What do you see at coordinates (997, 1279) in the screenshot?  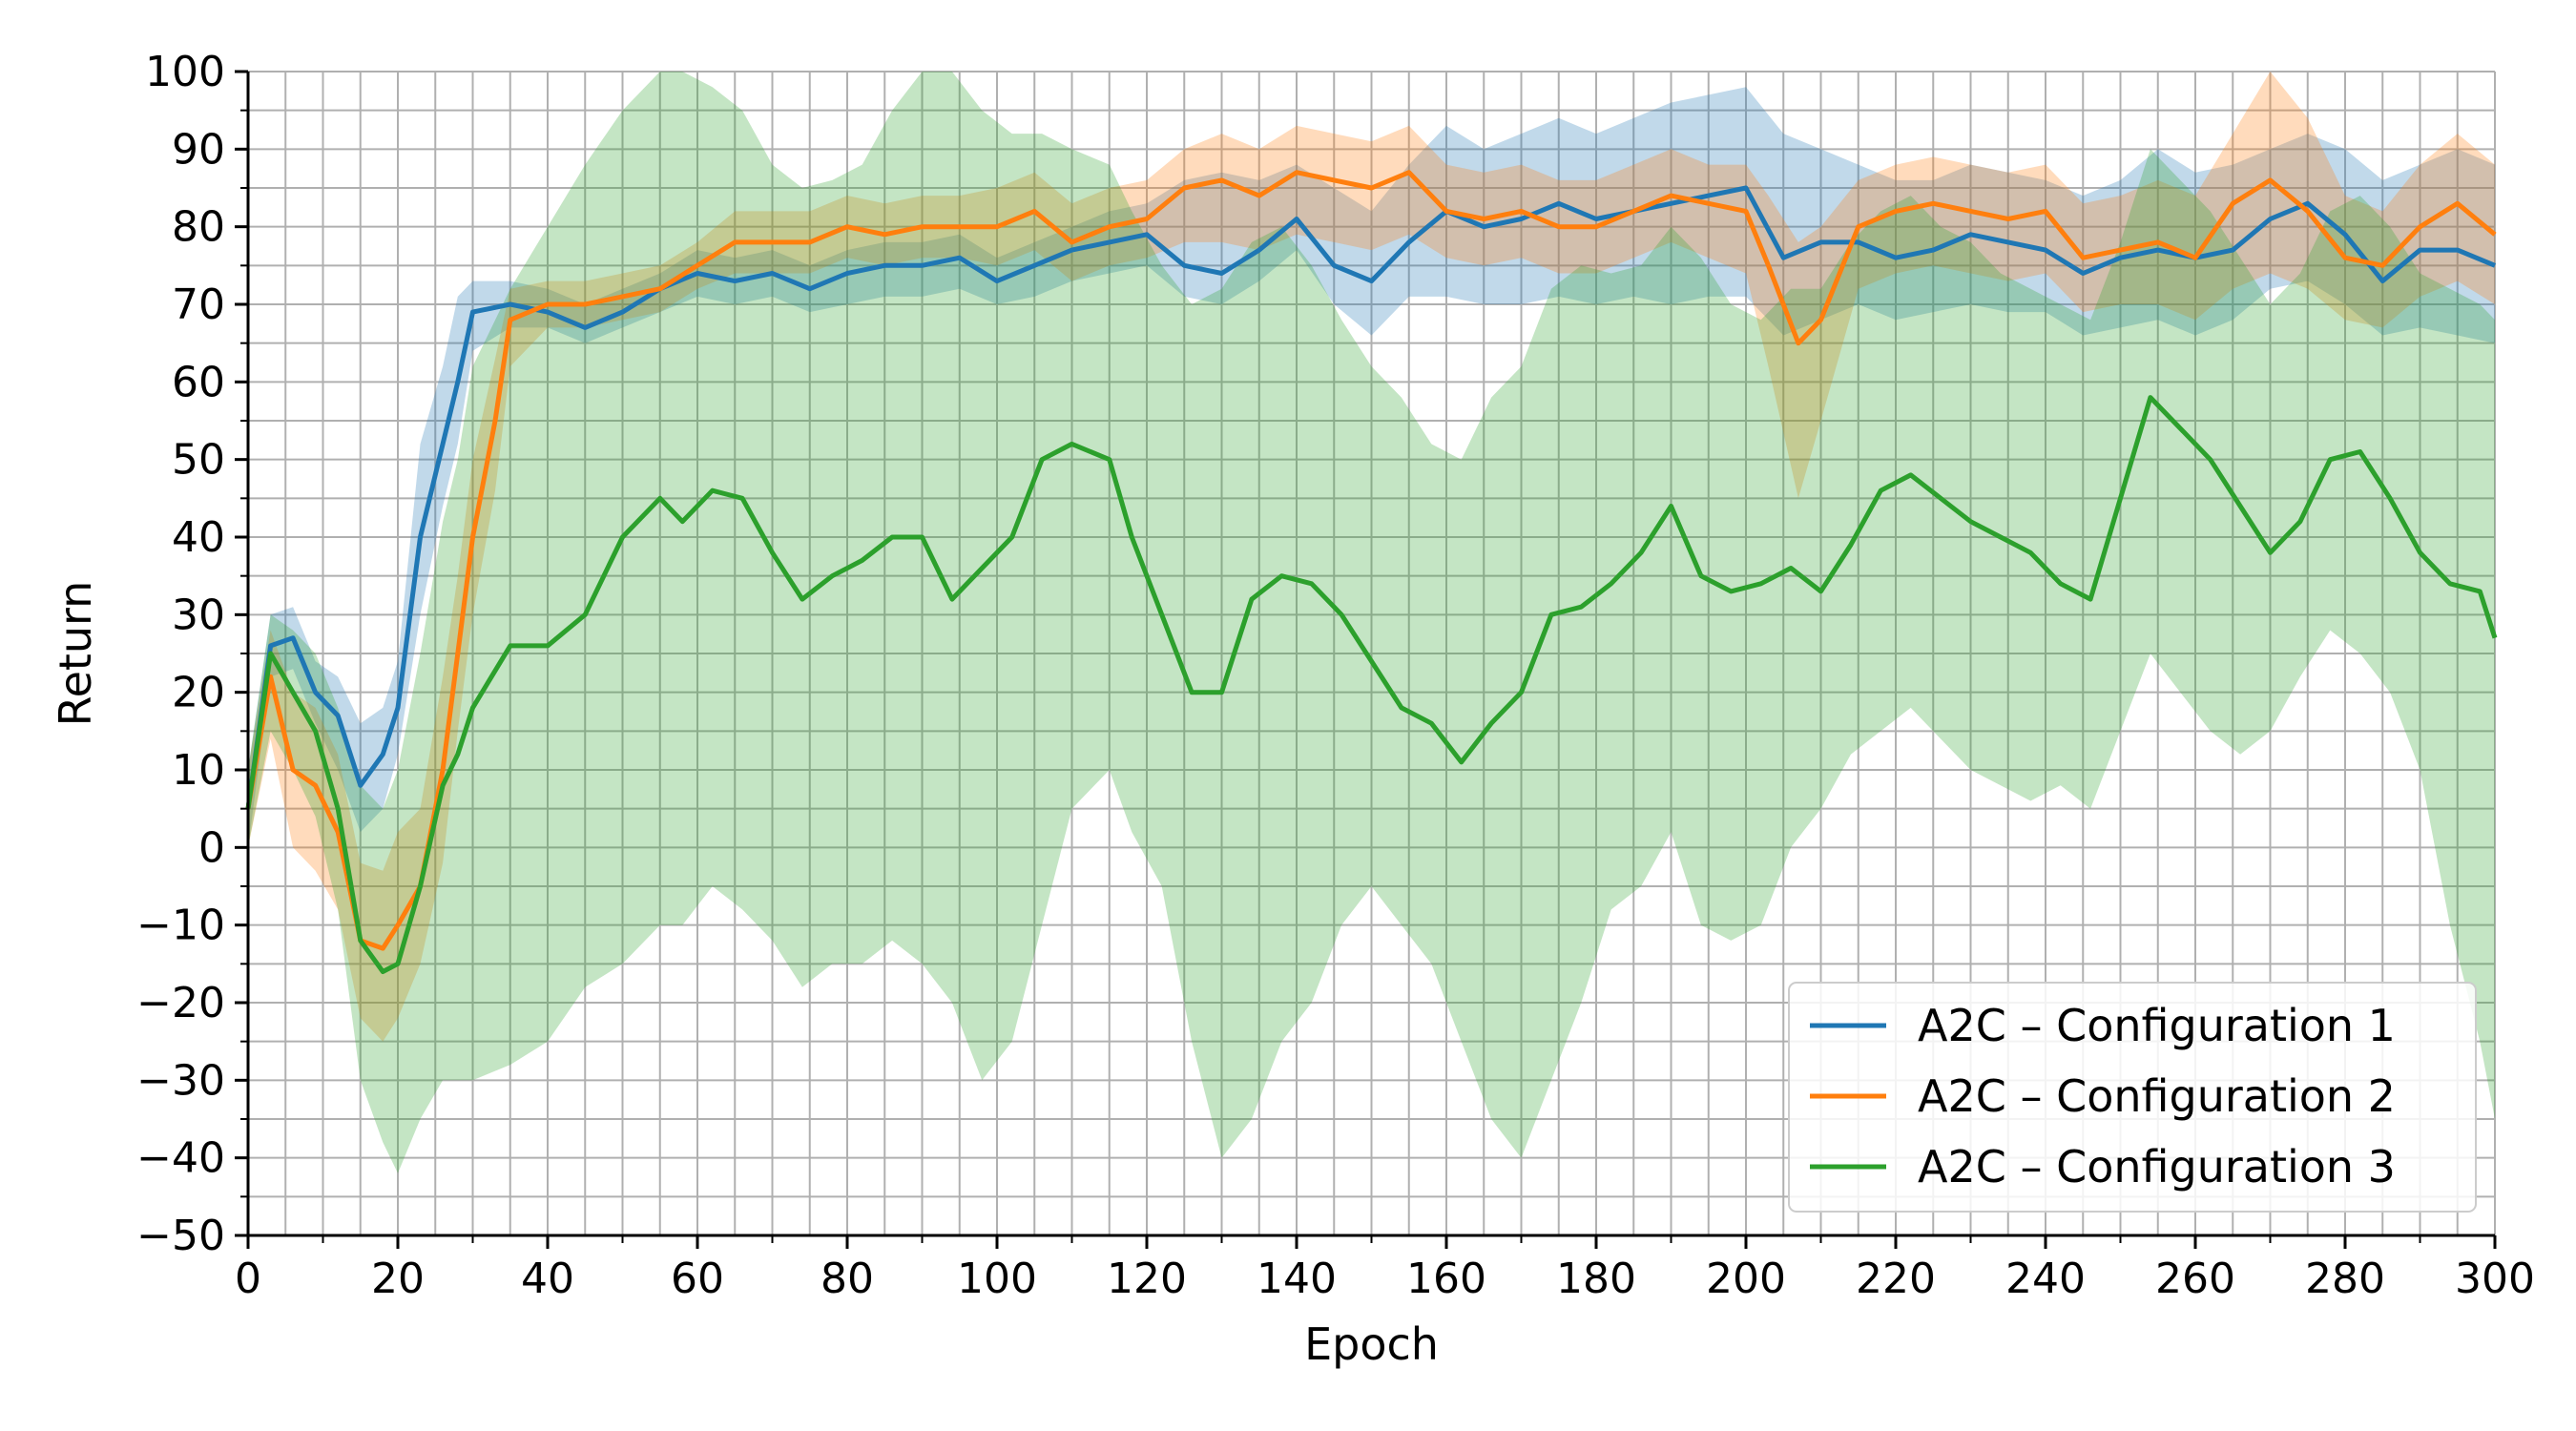 I see `x-tick-label: 100` at bounding box center [997, 1279].